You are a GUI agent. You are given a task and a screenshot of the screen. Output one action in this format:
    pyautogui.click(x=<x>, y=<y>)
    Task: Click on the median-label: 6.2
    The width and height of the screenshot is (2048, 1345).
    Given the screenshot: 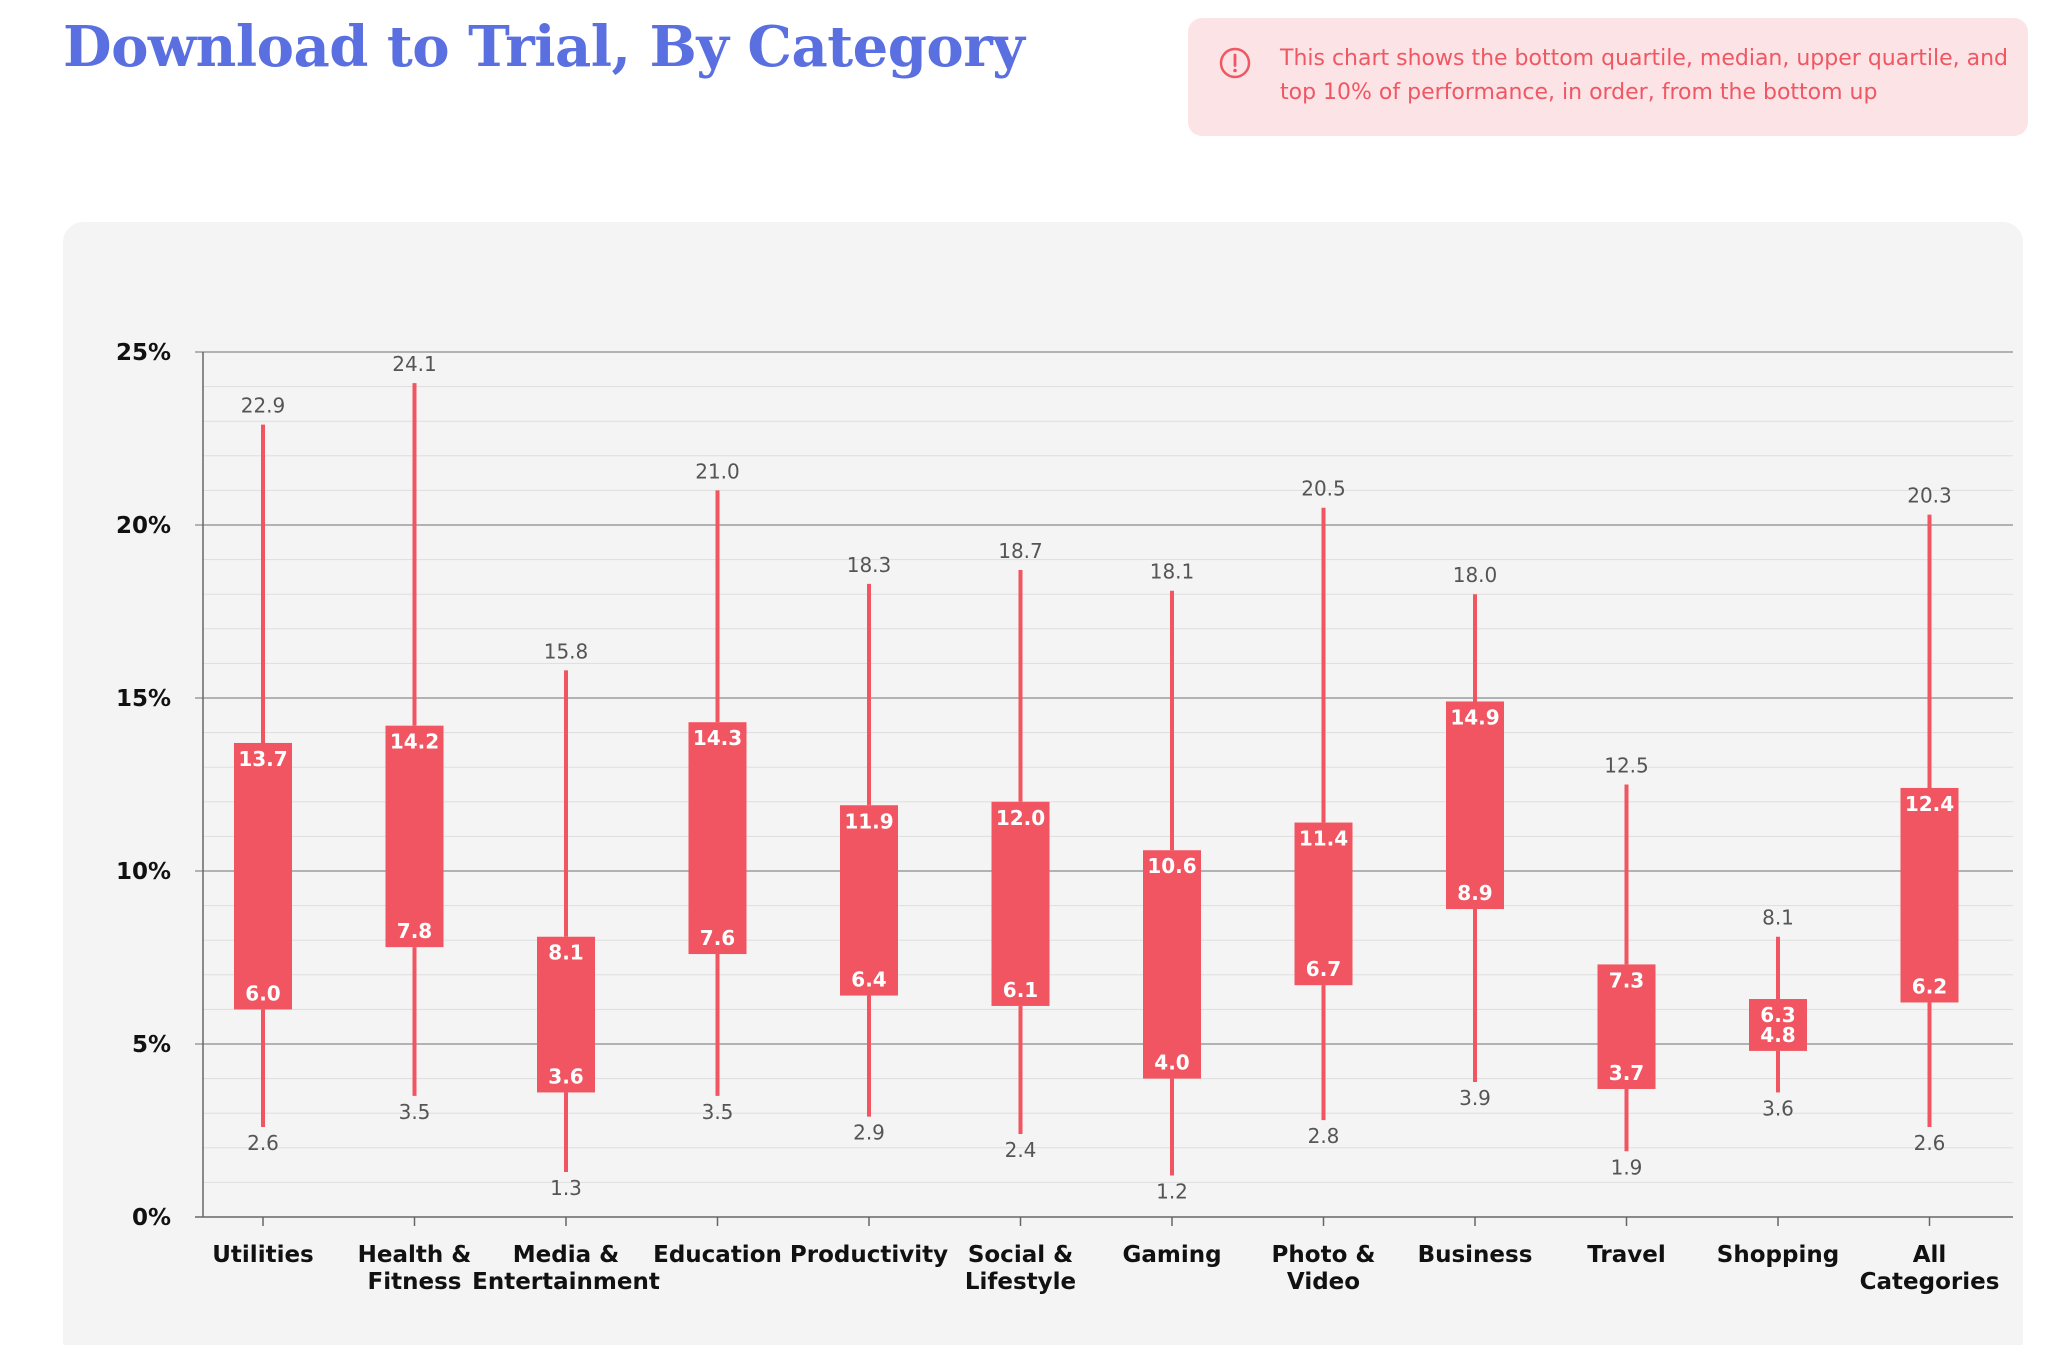 What is the action you would take?
    pyautogui.click(x=1929, y=986)
    